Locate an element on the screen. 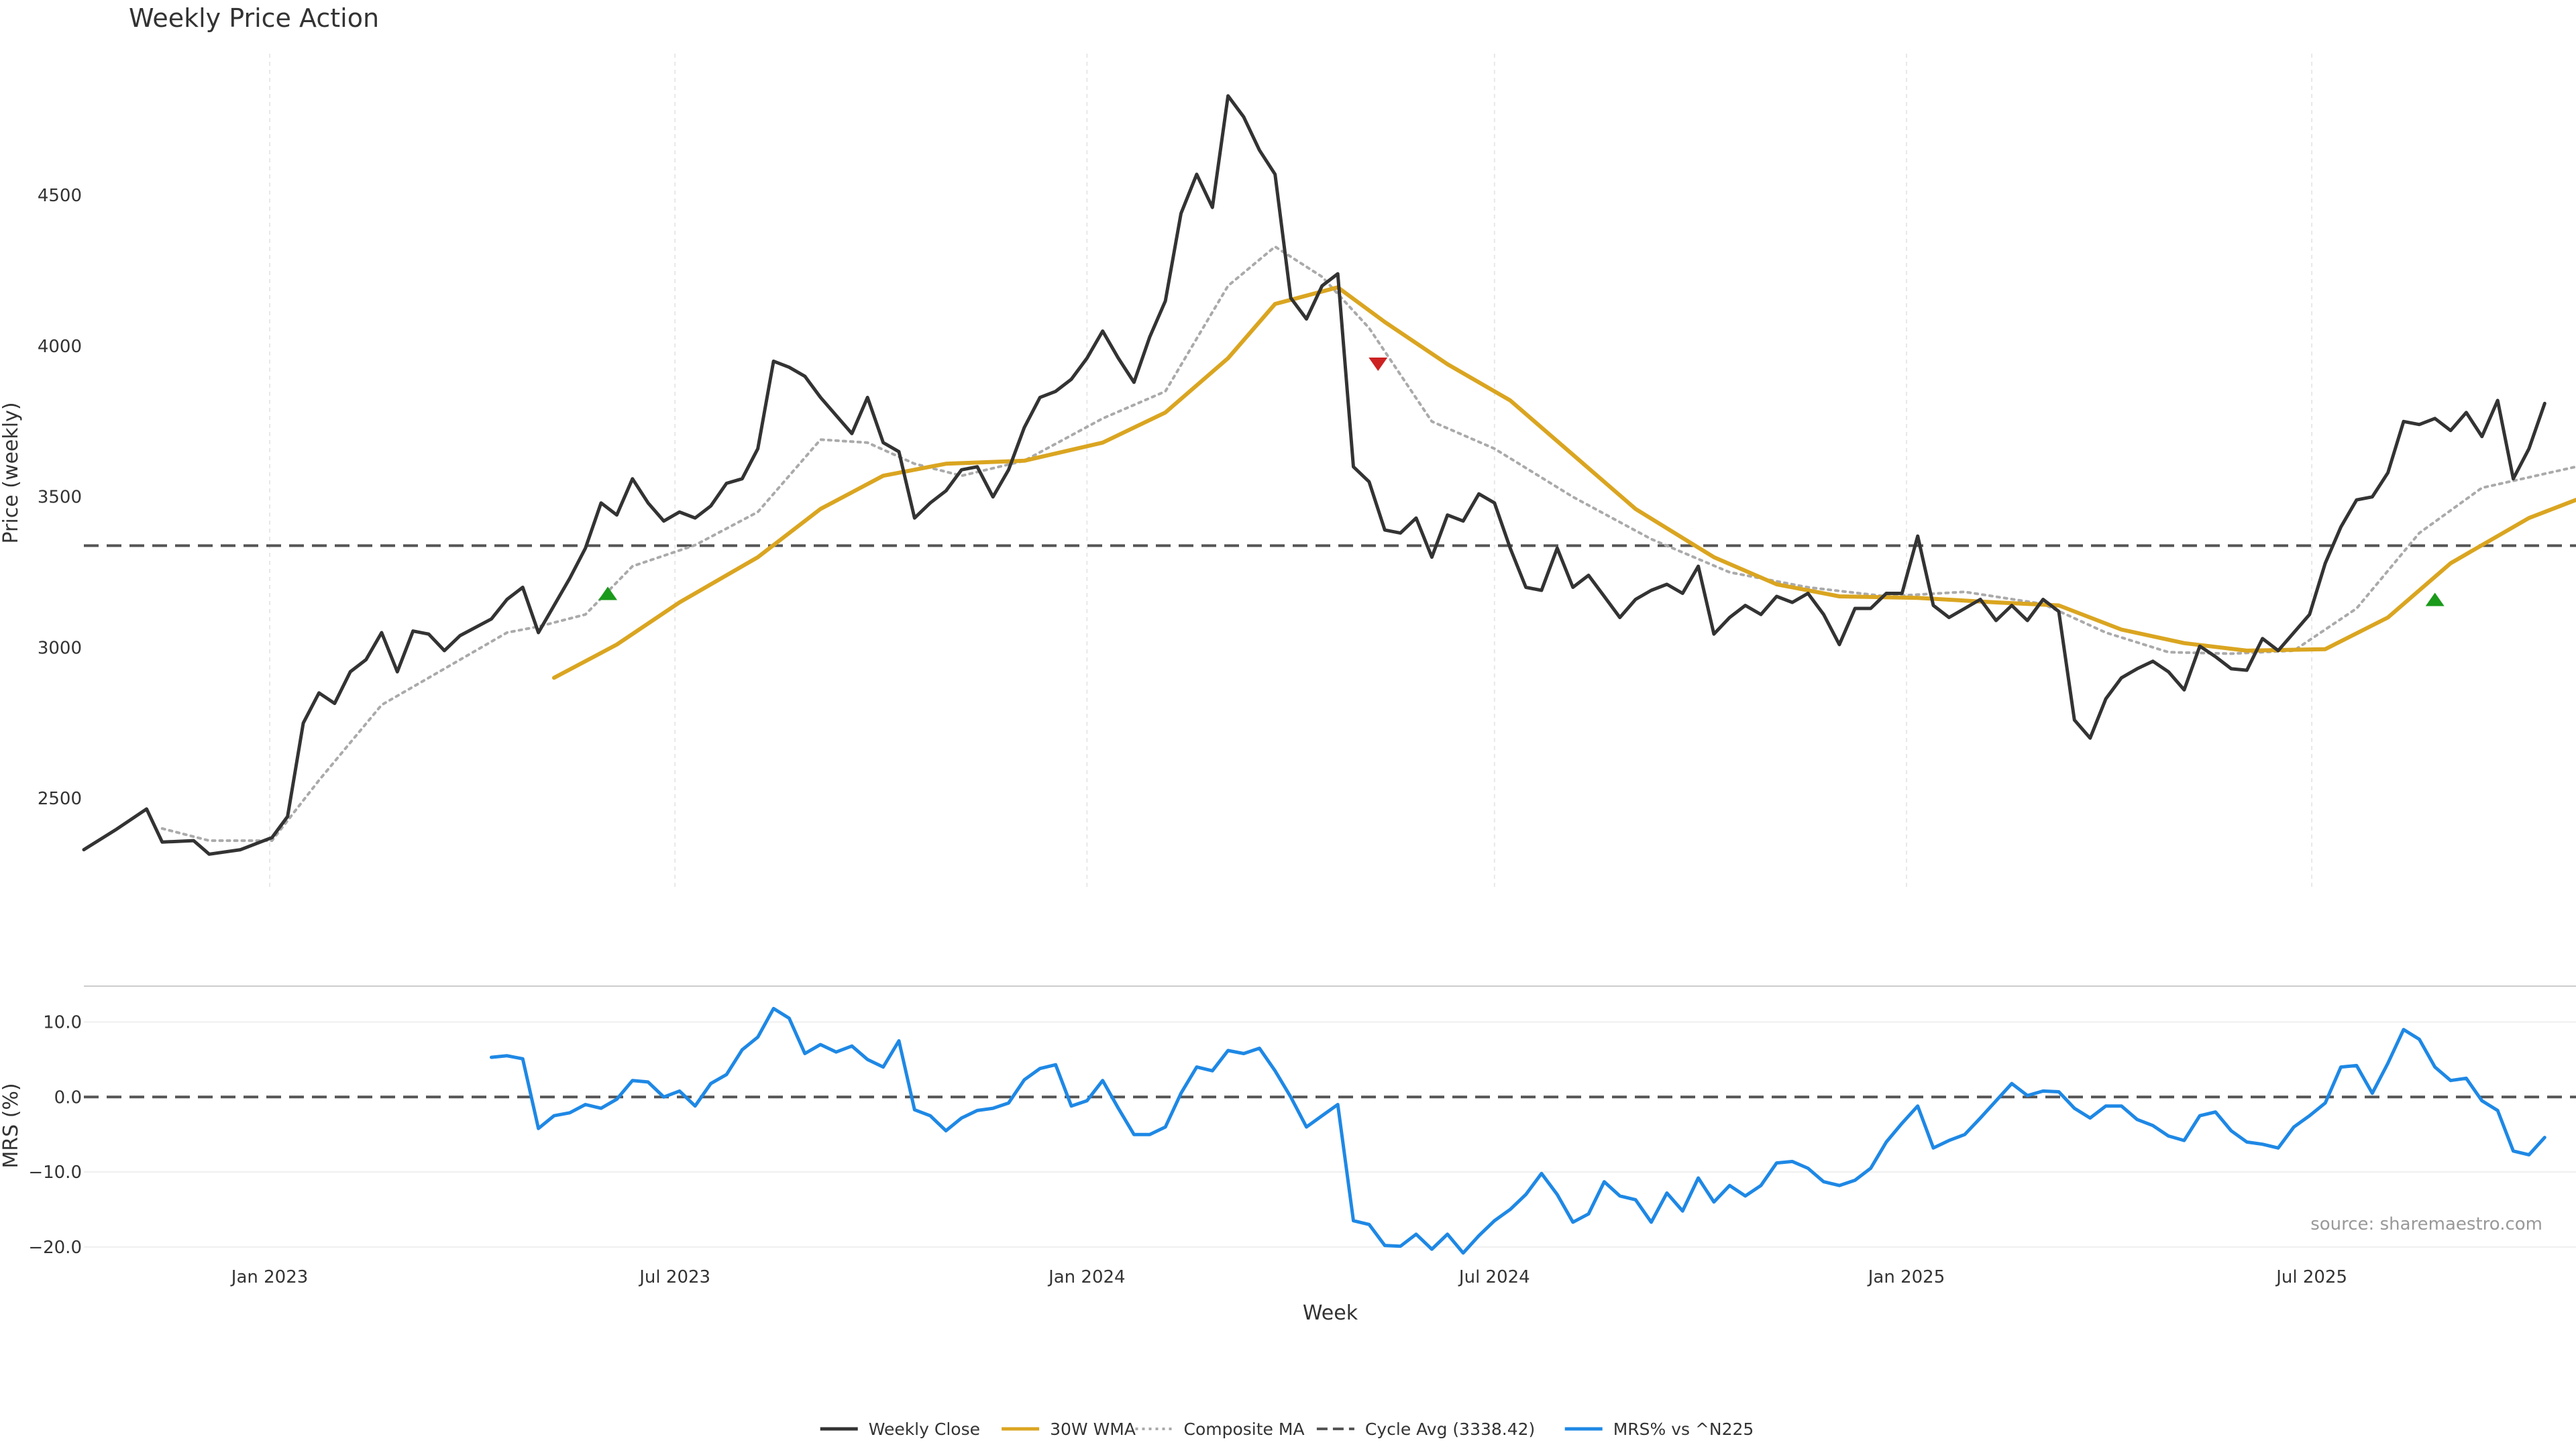 Image resolution: width=2576 pixels, height=1449 pixels. legend-item: 30W WMA is located at coordinates (1069, 1429).